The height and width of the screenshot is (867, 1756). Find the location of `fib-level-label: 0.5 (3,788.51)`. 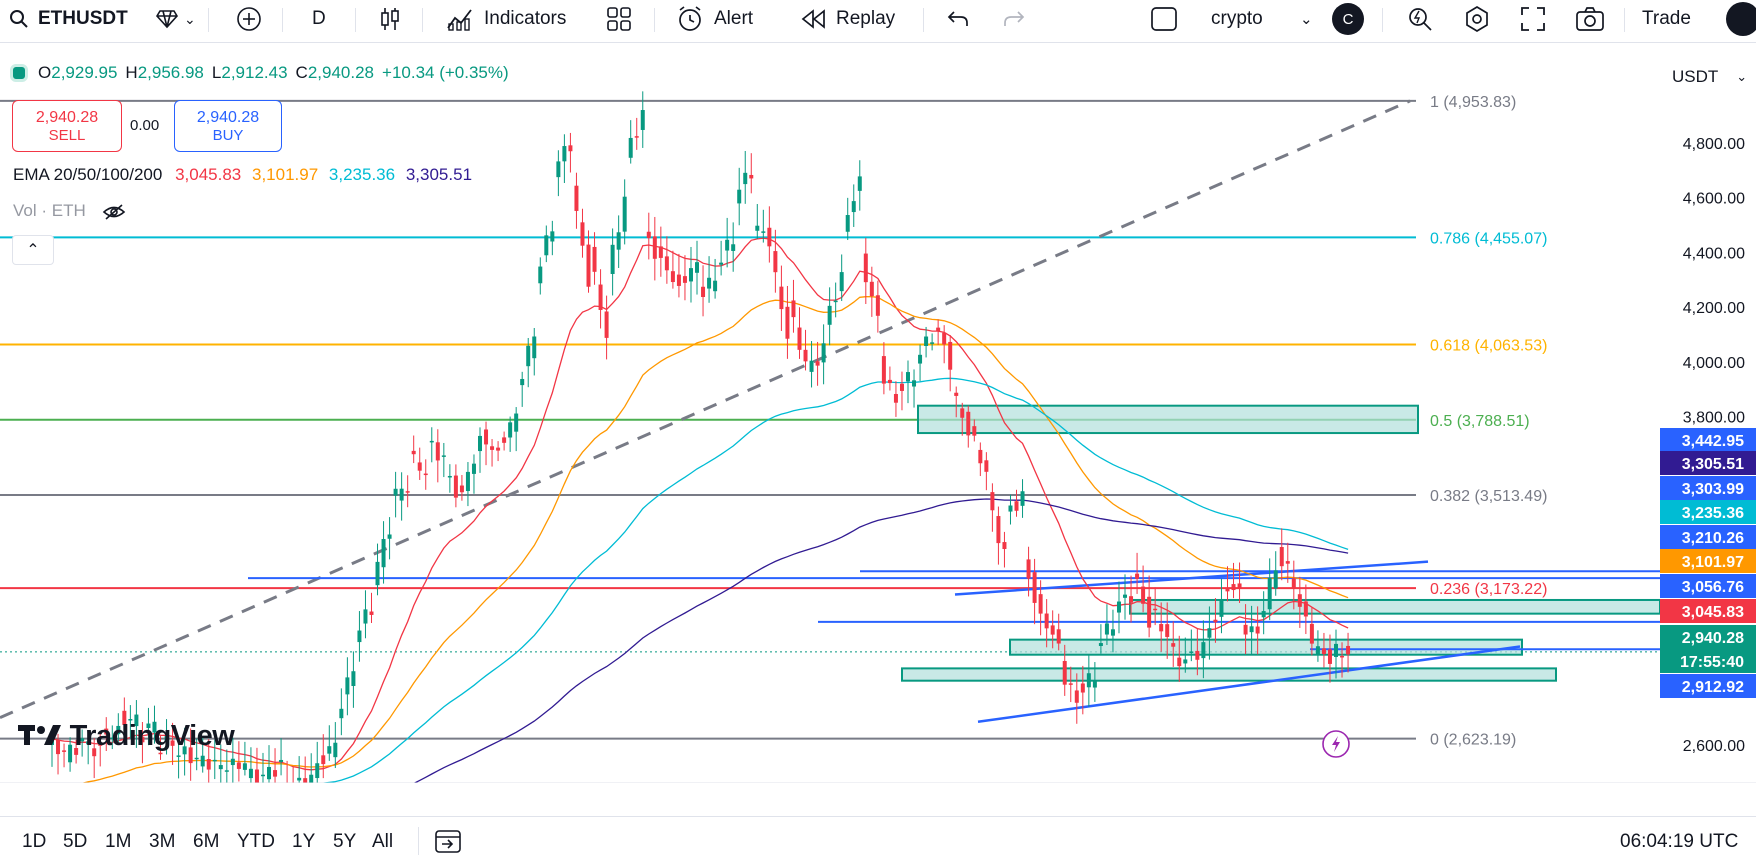

fib-level-label: 0.5 (3,788.51) is located at coordinates (1480, 421).